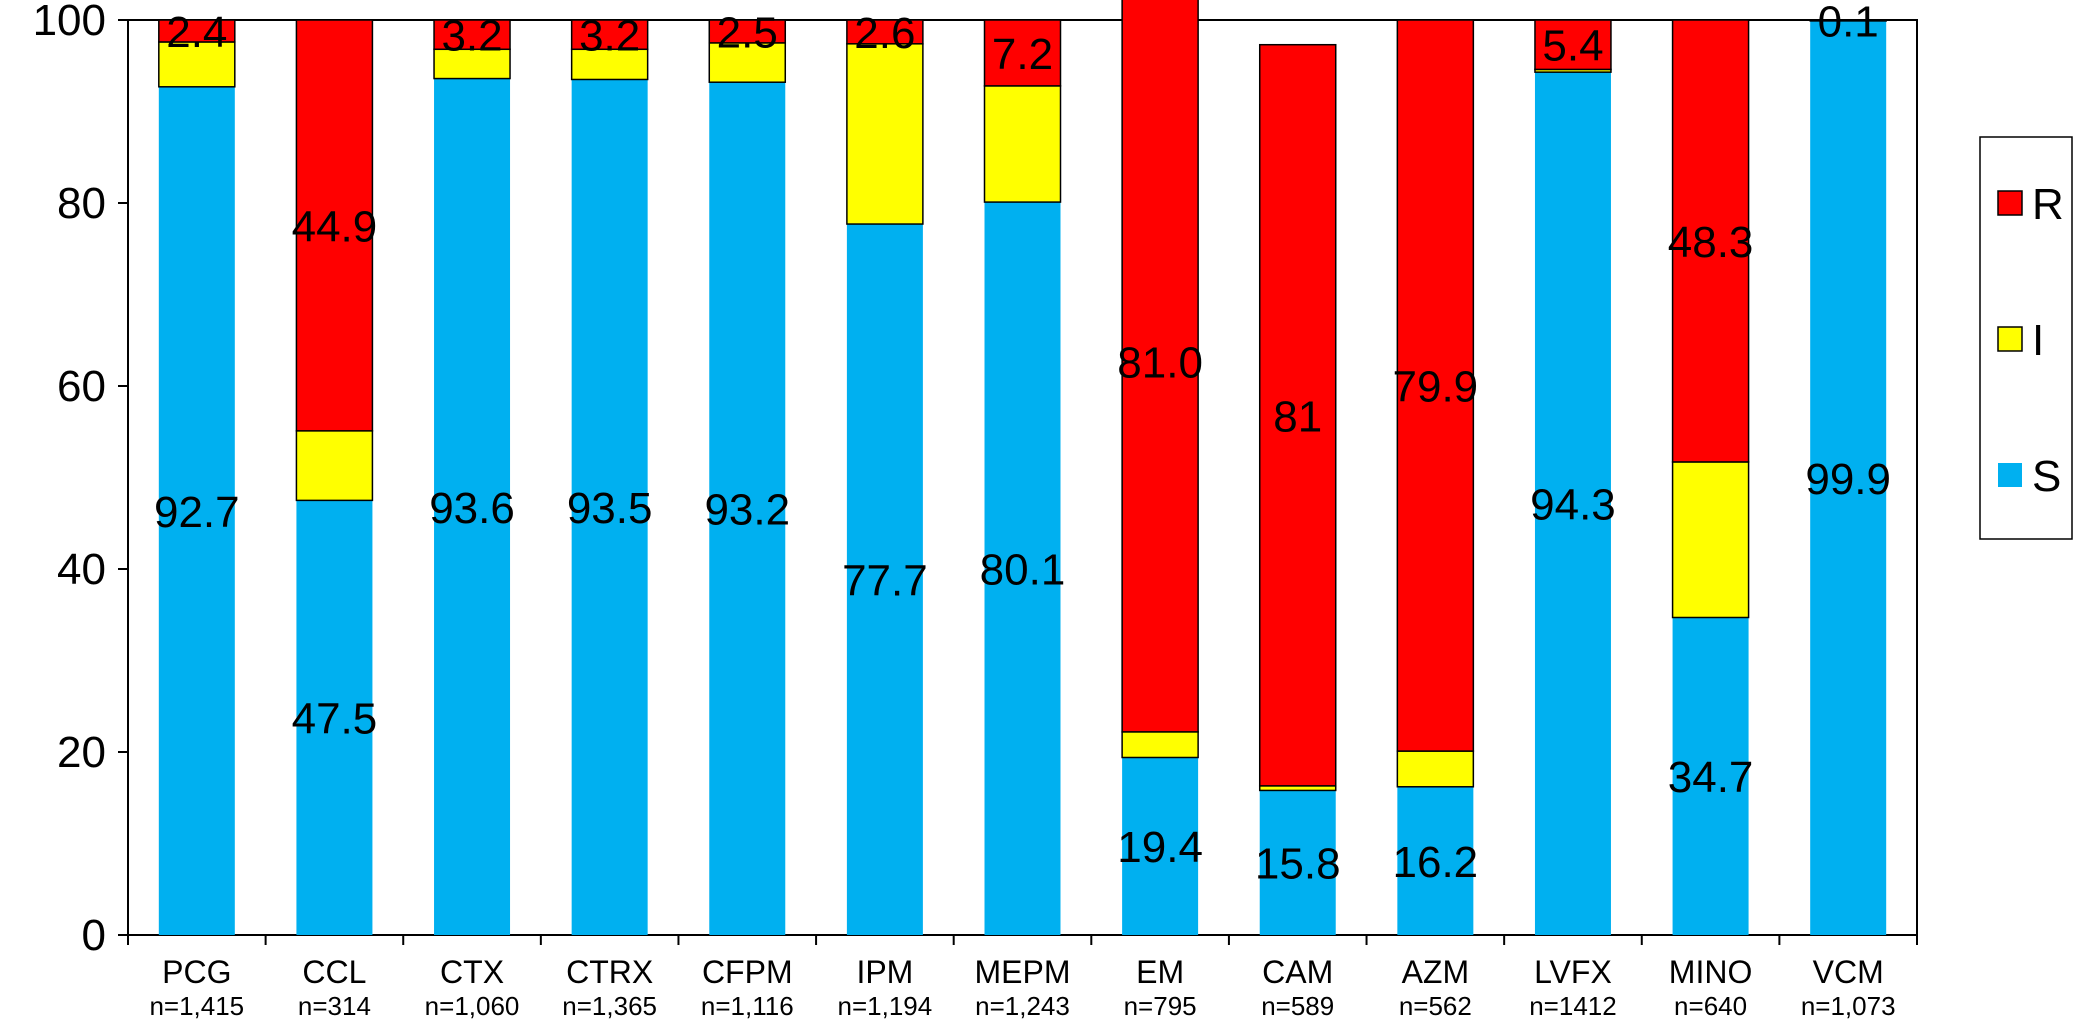 The image size is (2078, 1028). I want to click on bar-segment-r-cfpm, so click(747, 31).